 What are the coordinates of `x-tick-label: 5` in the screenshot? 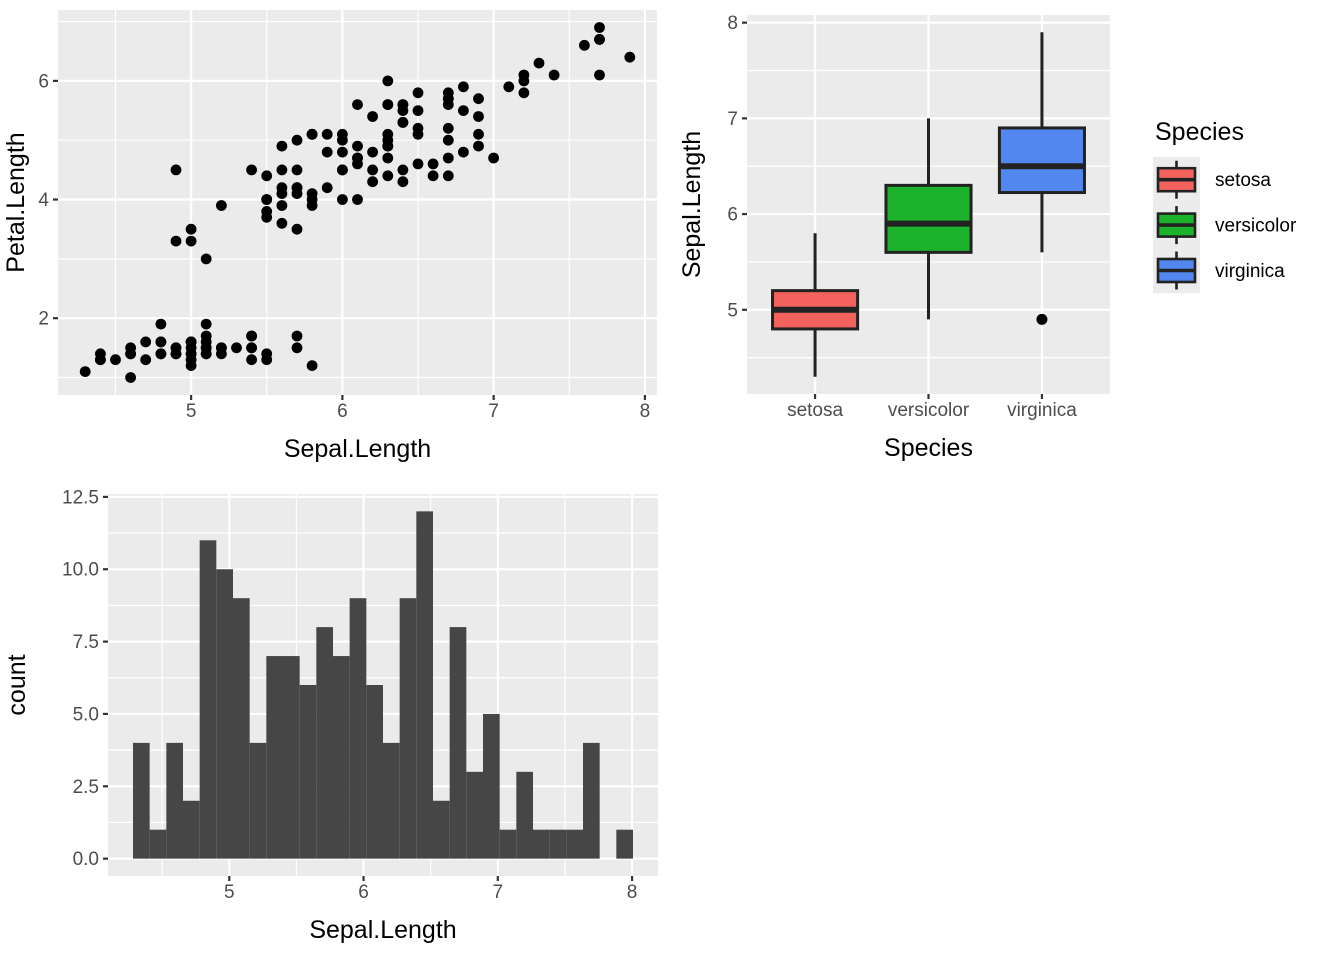 It's located at (191, 411).